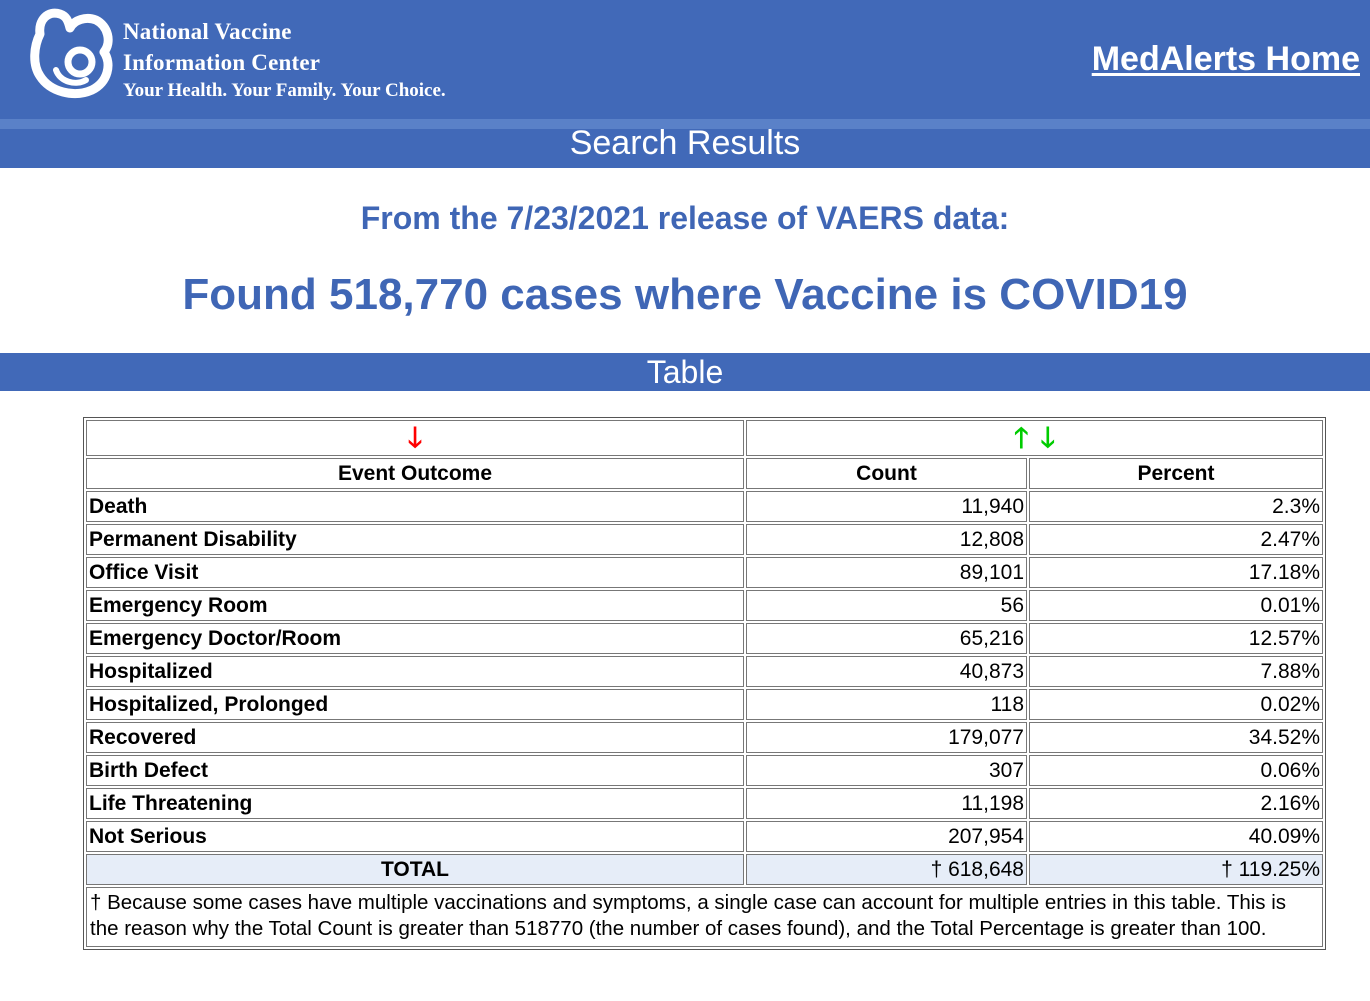 The height and width of the screenshot is (1001, 1370). I want to click on search-results-title: Search Results, so click(685, 143).